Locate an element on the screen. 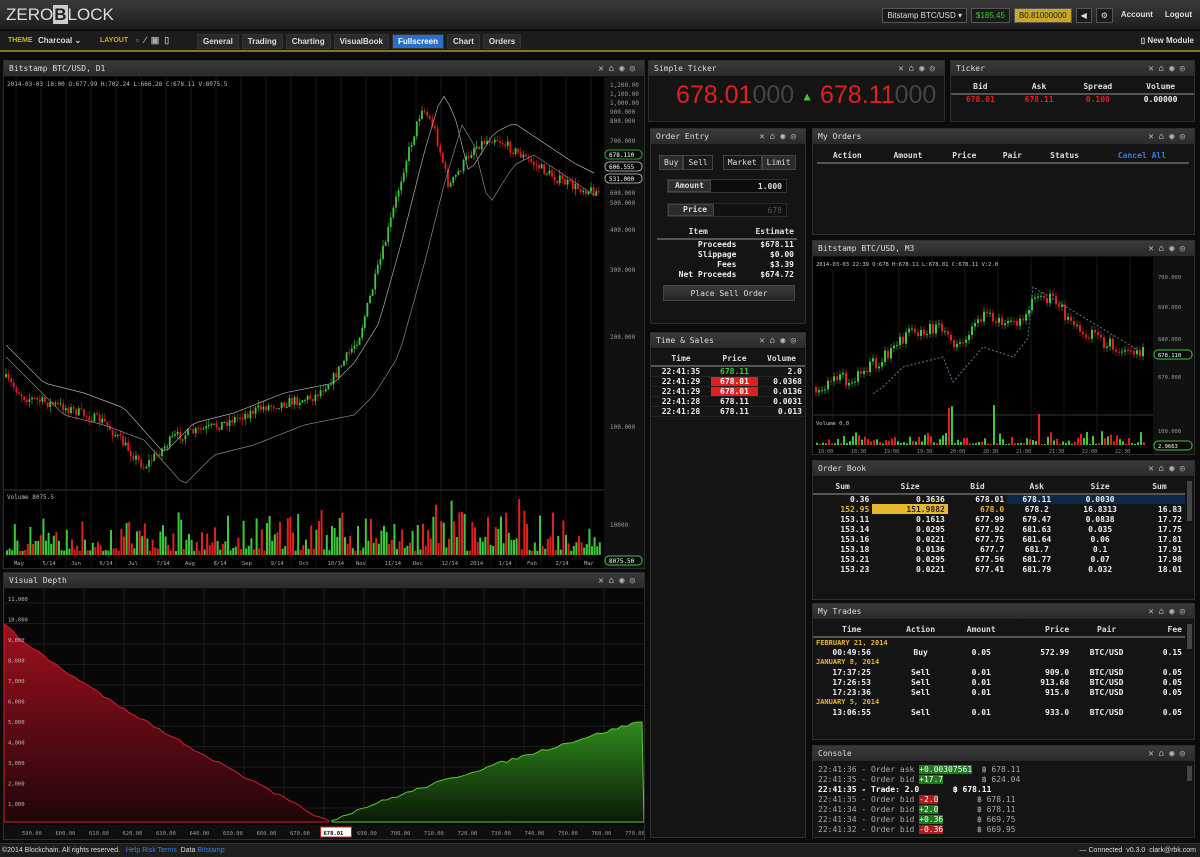 This screenshot has width=1200, height=857. tab-orders: Orders is located at coordinates (502, 41).